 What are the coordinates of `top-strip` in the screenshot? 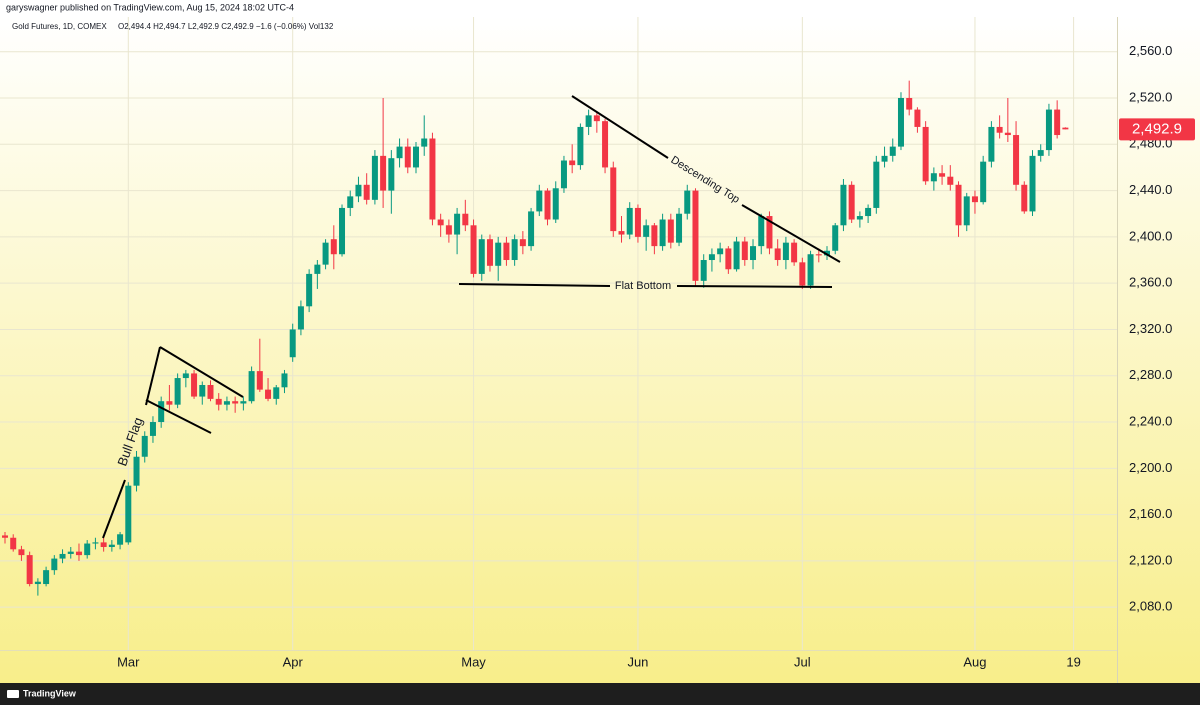 It's located at (600, 8).